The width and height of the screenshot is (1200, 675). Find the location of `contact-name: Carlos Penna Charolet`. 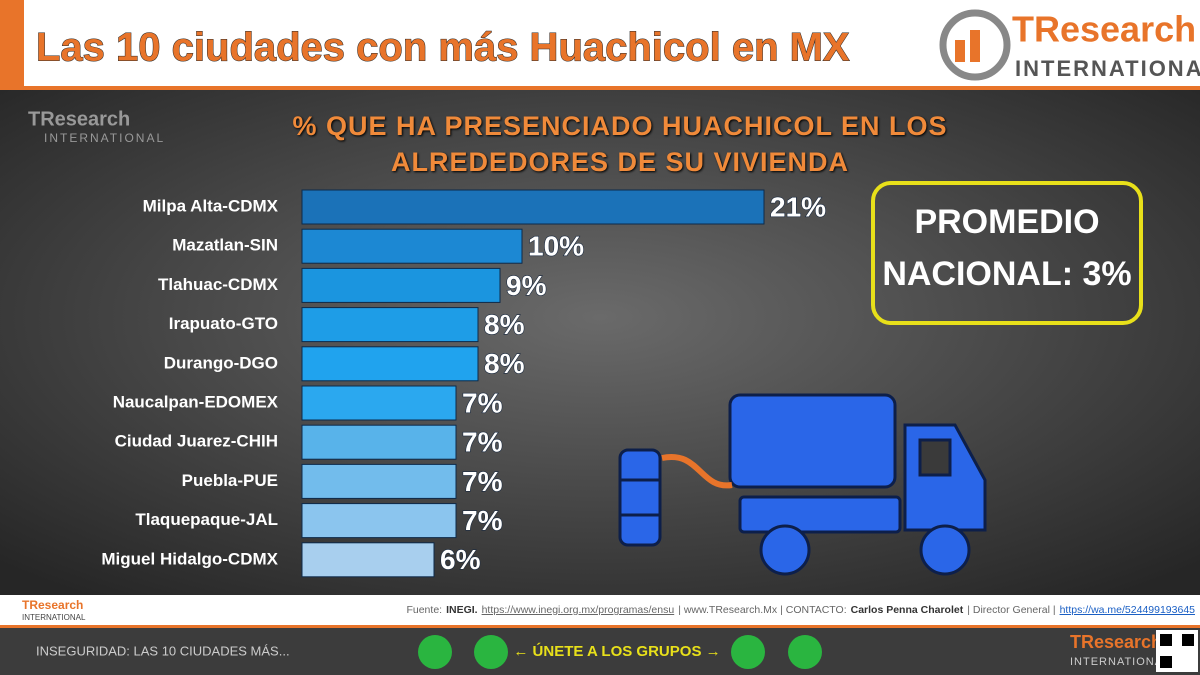

contact-name: Carlos Penna Charolet is located at coordinates (907, 610).